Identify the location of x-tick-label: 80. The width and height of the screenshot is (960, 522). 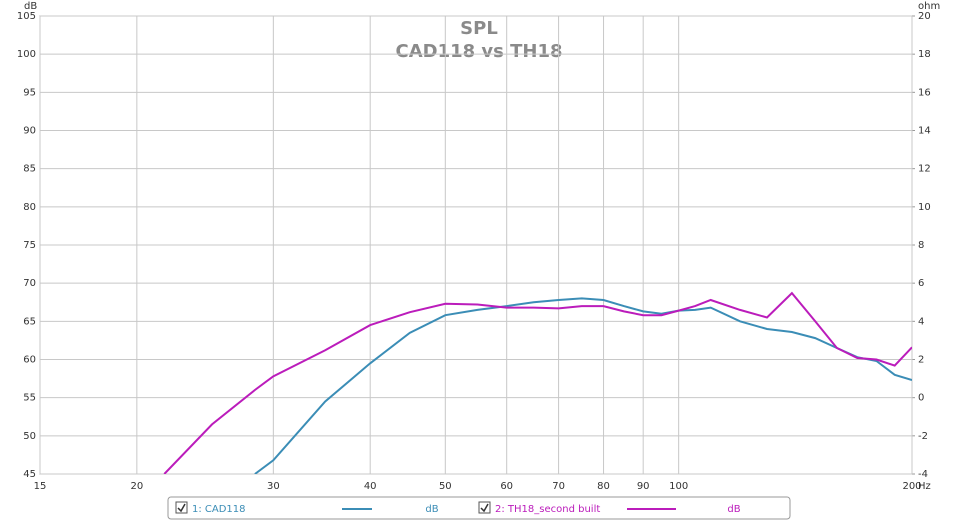
(603, 486).